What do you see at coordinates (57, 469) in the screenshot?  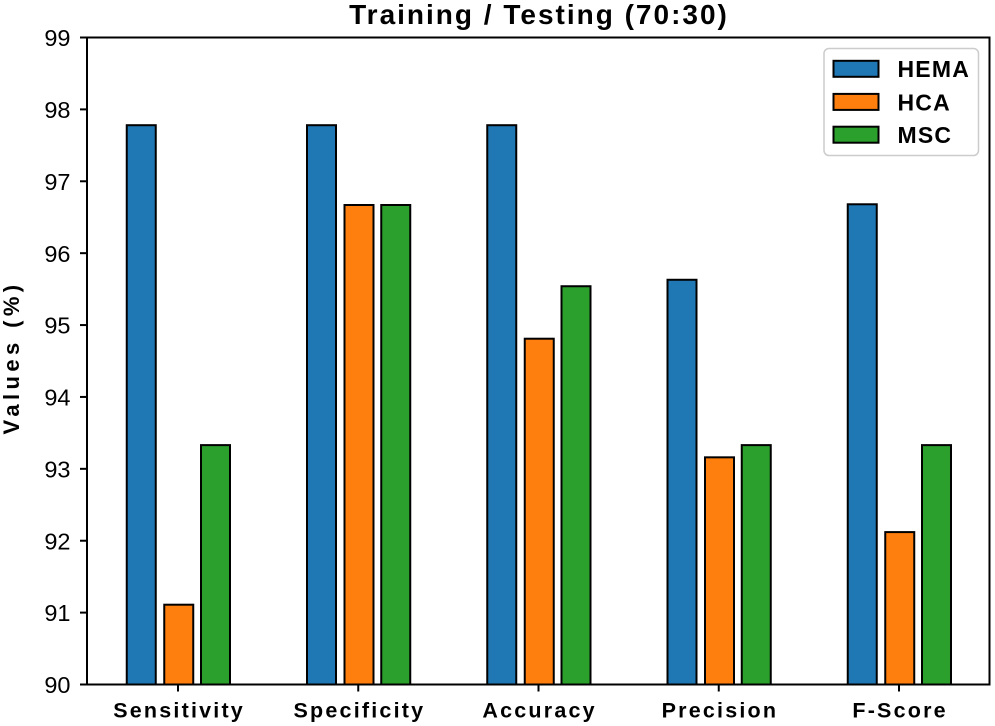 I see `svg-text: 93` at bounding box center [57, 469].